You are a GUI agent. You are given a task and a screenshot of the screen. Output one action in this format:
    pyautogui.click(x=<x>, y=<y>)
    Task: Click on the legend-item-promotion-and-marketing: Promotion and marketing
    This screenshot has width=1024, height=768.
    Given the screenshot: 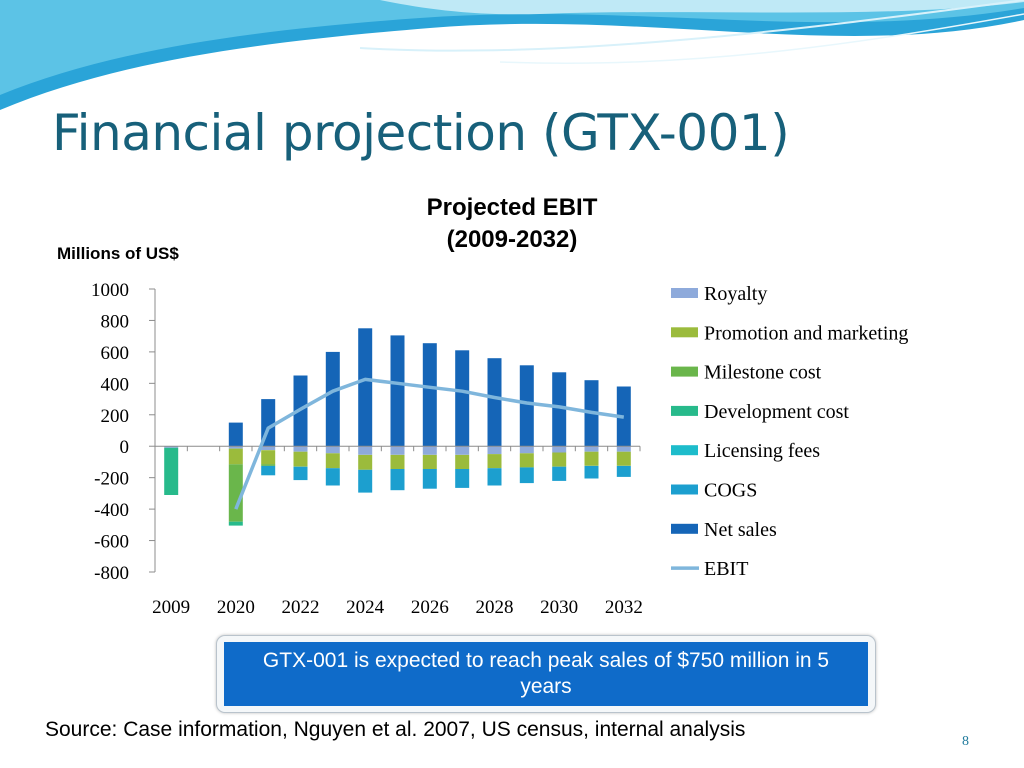 What is the action you would take?
    pyautogui.click(x=789, y=333)
    